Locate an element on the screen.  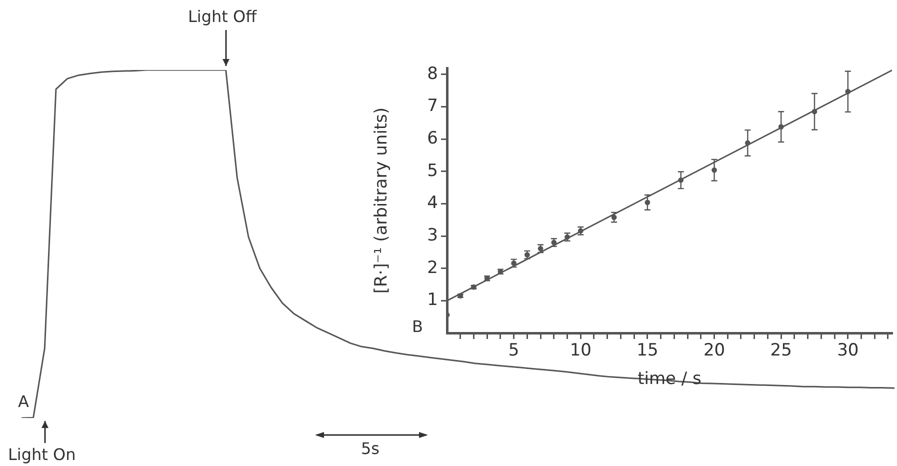
y-tick-label: 8 is located at coordinates (432, 74).